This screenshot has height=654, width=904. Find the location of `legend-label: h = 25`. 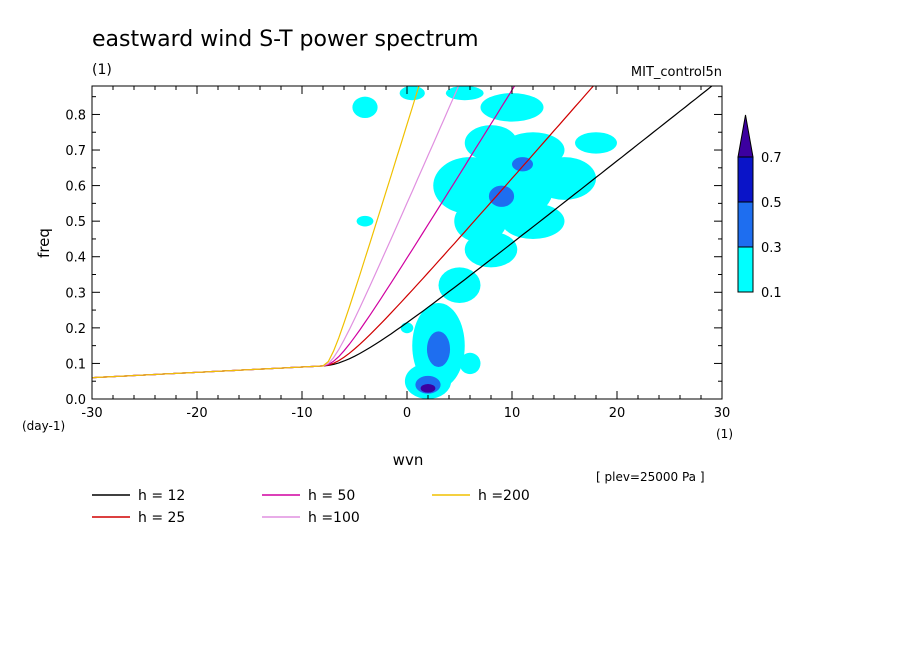

legend-label: h = 25 is located at coordinates (161, 518).